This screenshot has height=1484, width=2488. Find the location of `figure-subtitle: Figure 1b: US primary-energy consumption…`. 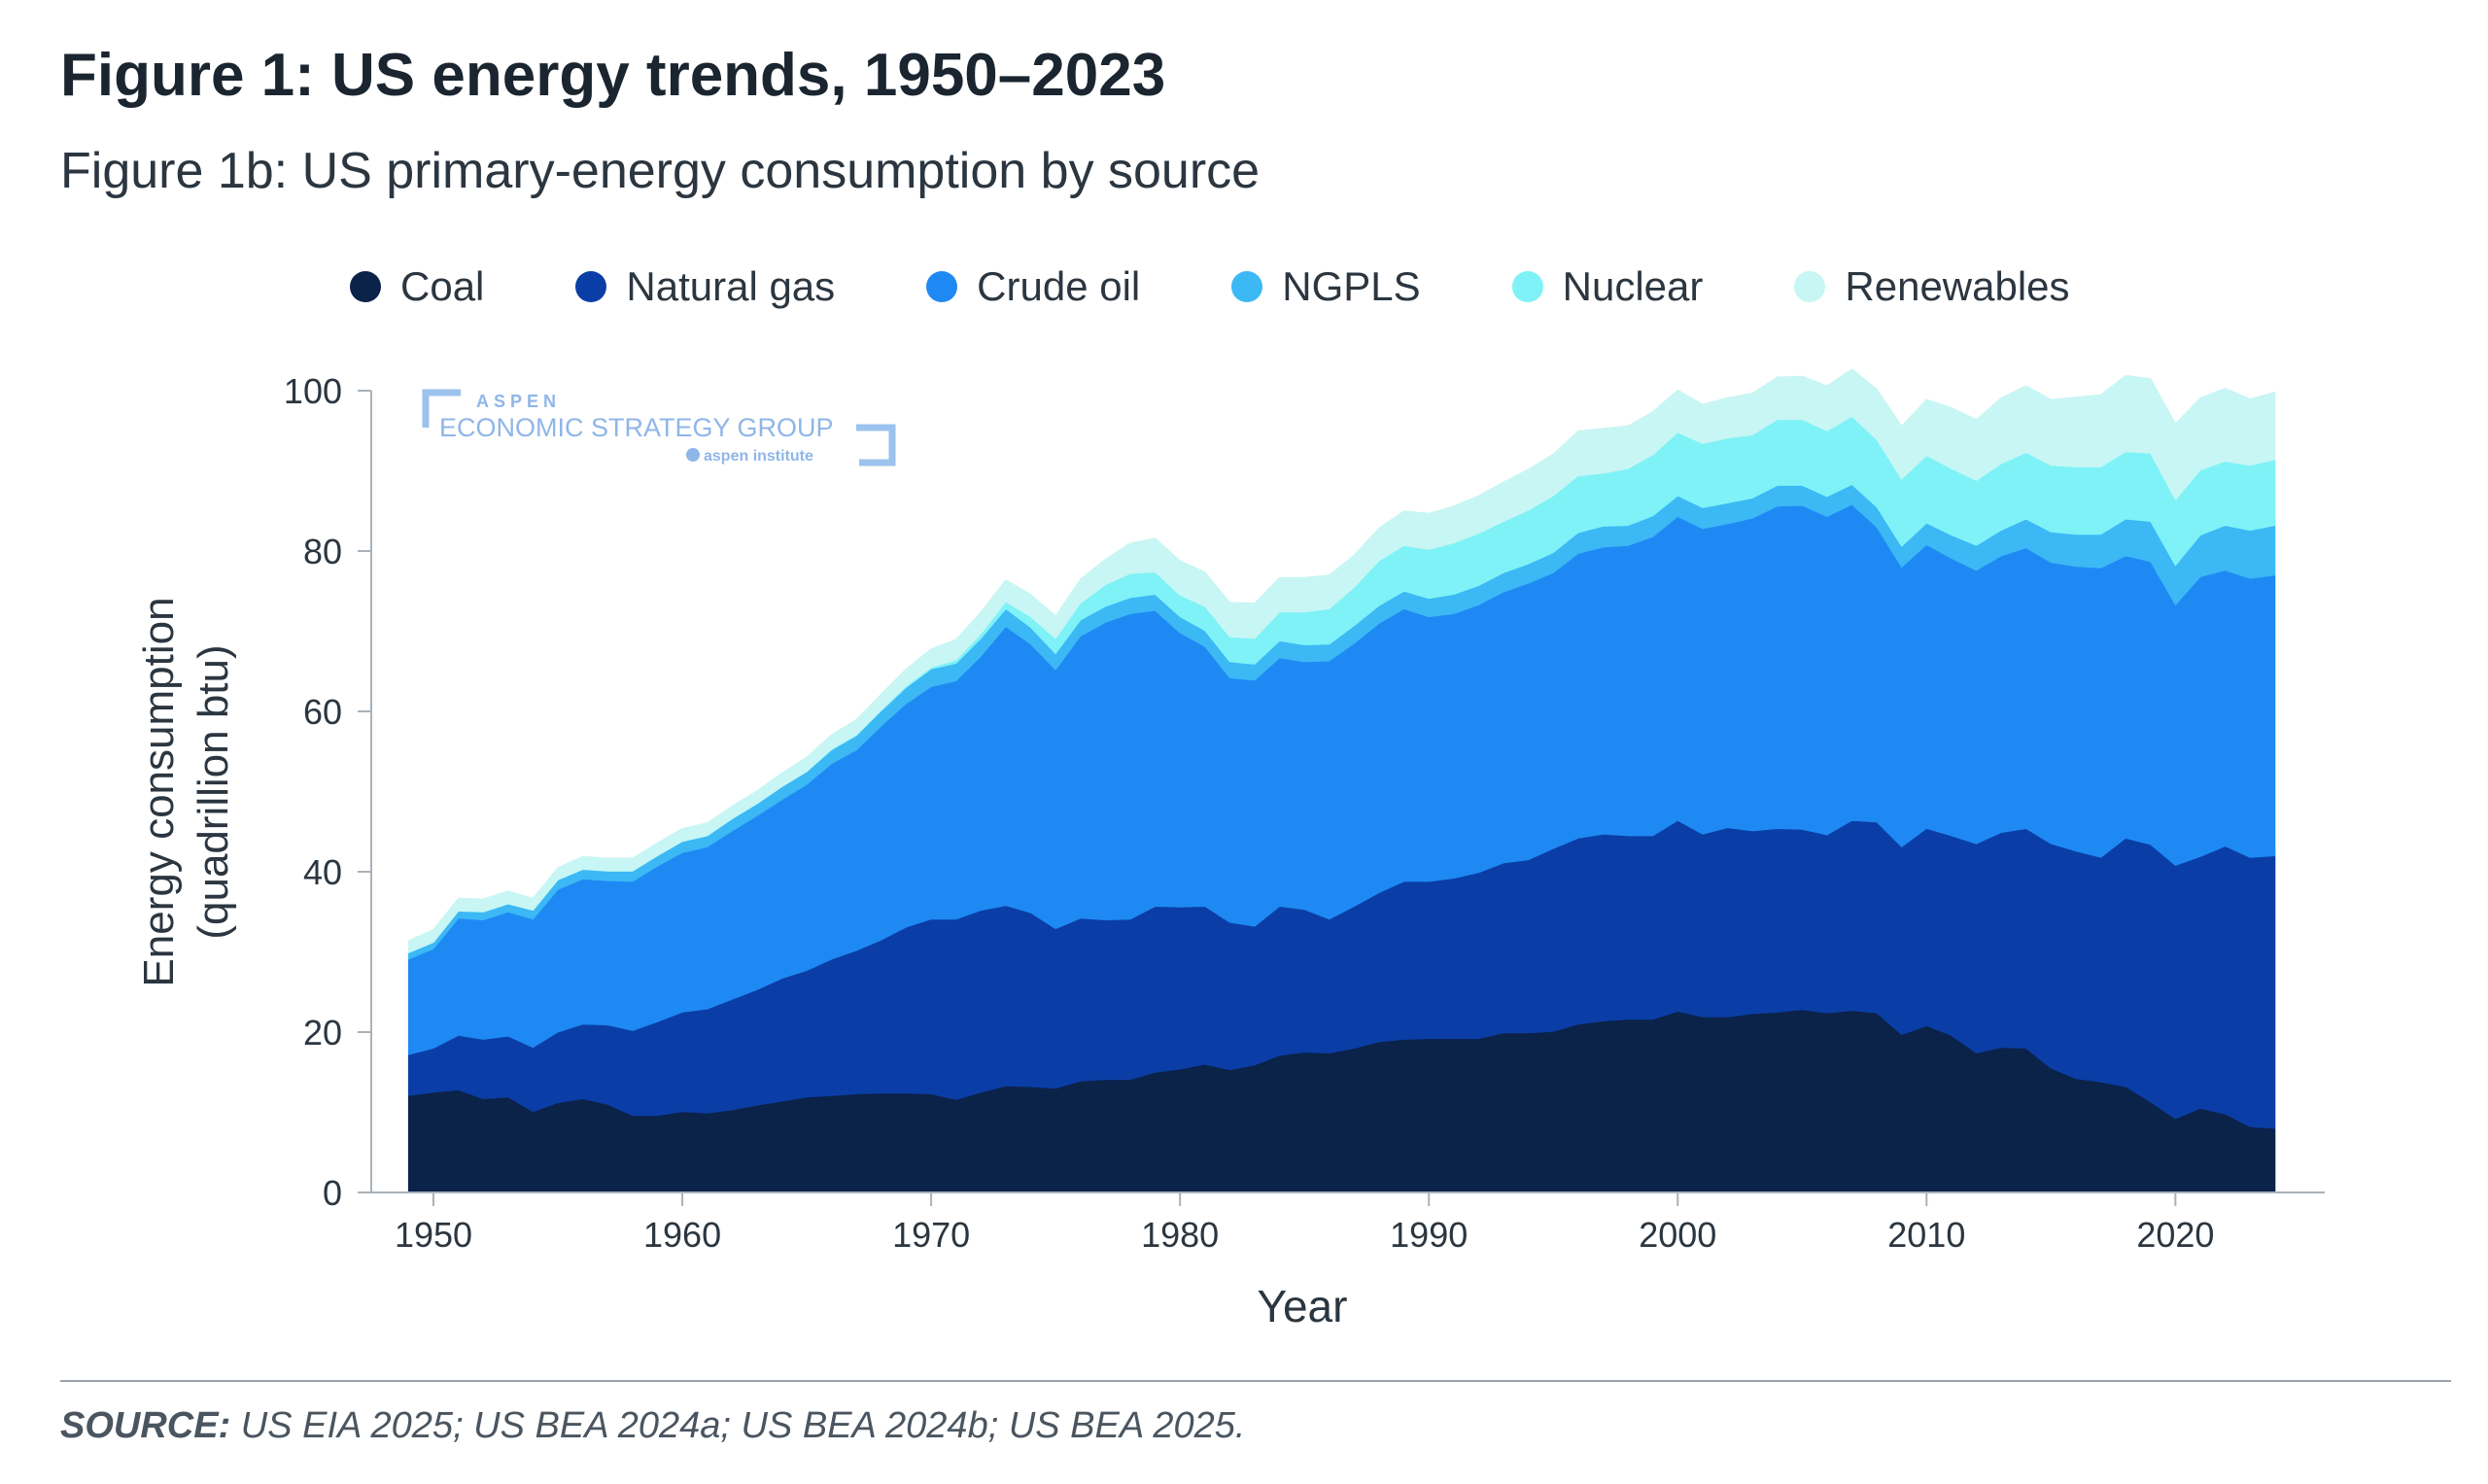

figure-subtitle: Figure 1b: US primary-energy consumption… is located at coordinates (660, 171).